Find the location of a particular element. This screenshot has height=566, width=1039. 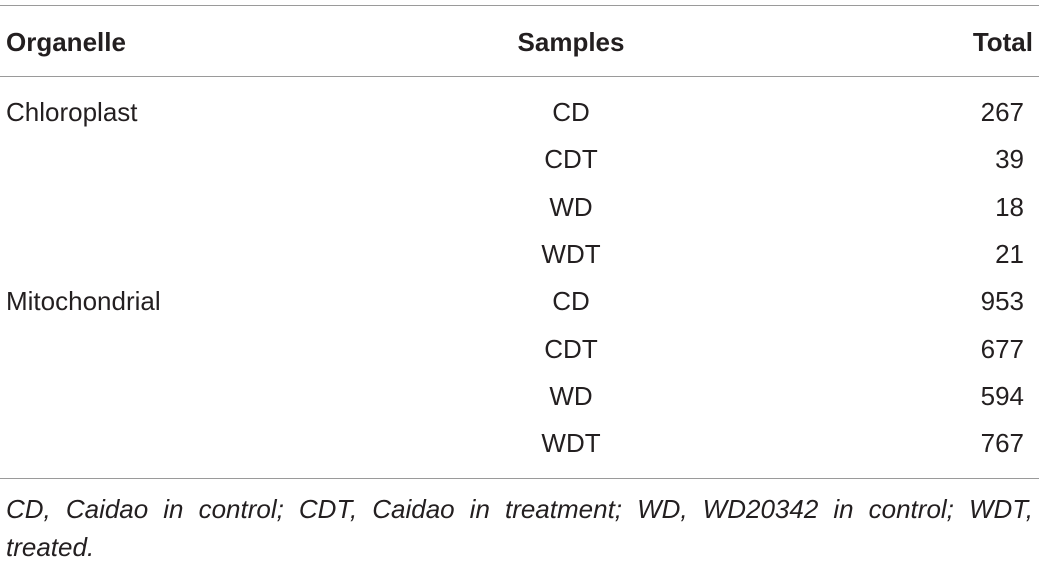

total-cell: 767 is located at coordinates (1002, 443).